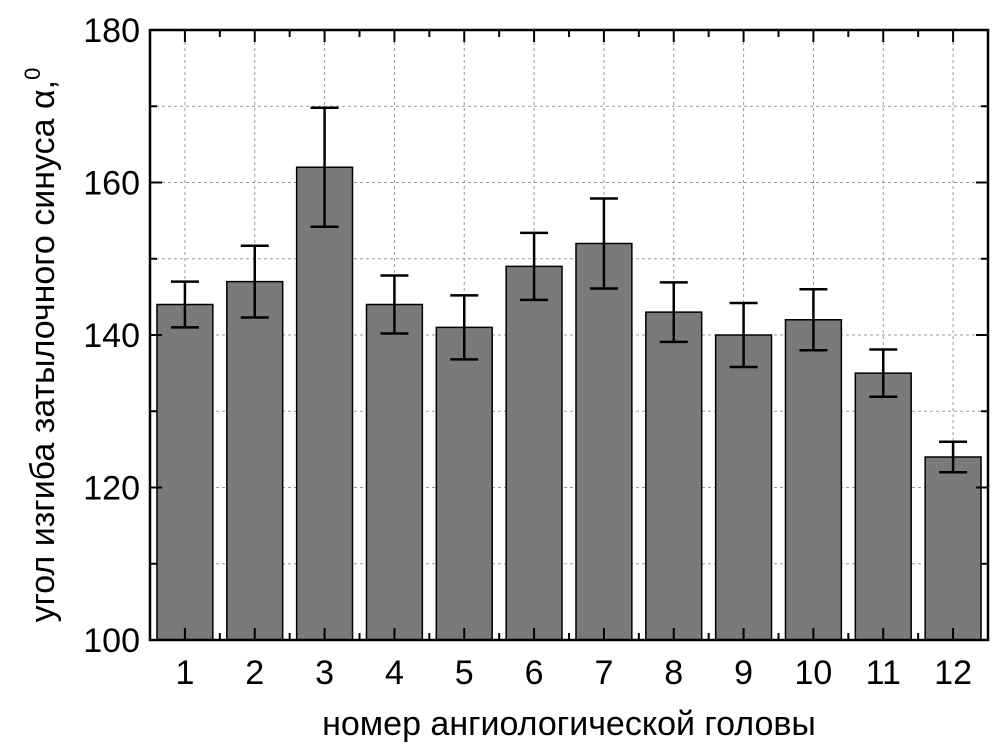 The image size is (997, 744). Describe the element at coordinates (464, 673) in the screenshot. I see `x-tick-label: 5` at that location.